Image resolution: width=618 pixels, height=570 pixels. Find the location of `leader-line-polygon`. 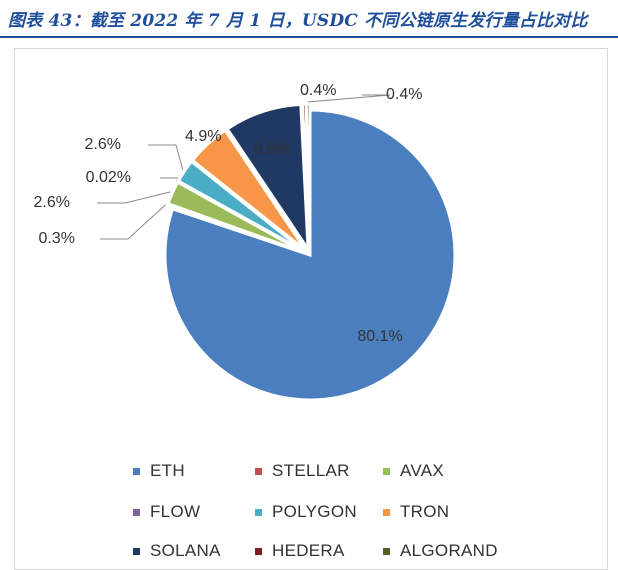

leader-line-polygon is located at coordinates (166, 157).